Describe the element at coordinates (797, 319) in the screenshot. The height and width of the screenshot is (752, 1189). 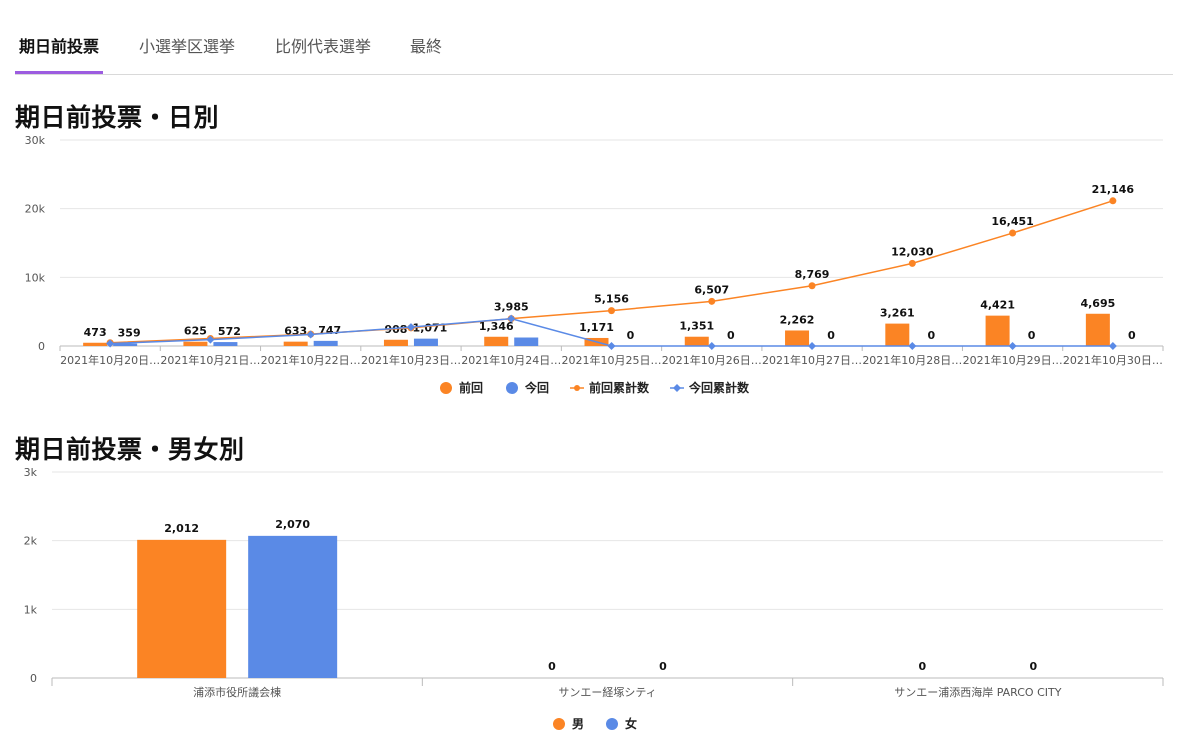
I see `data-label-previous: 2,262` at that location.